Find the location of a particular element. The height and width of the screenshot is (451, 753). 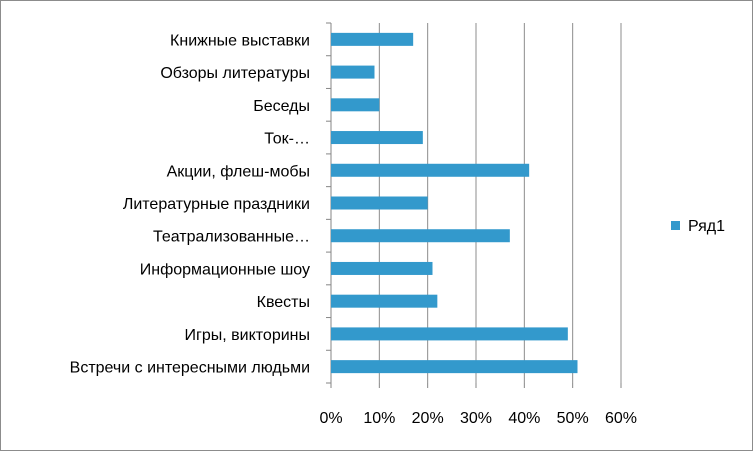

x-tick-label: 20% is located at coordinates (428, 418).